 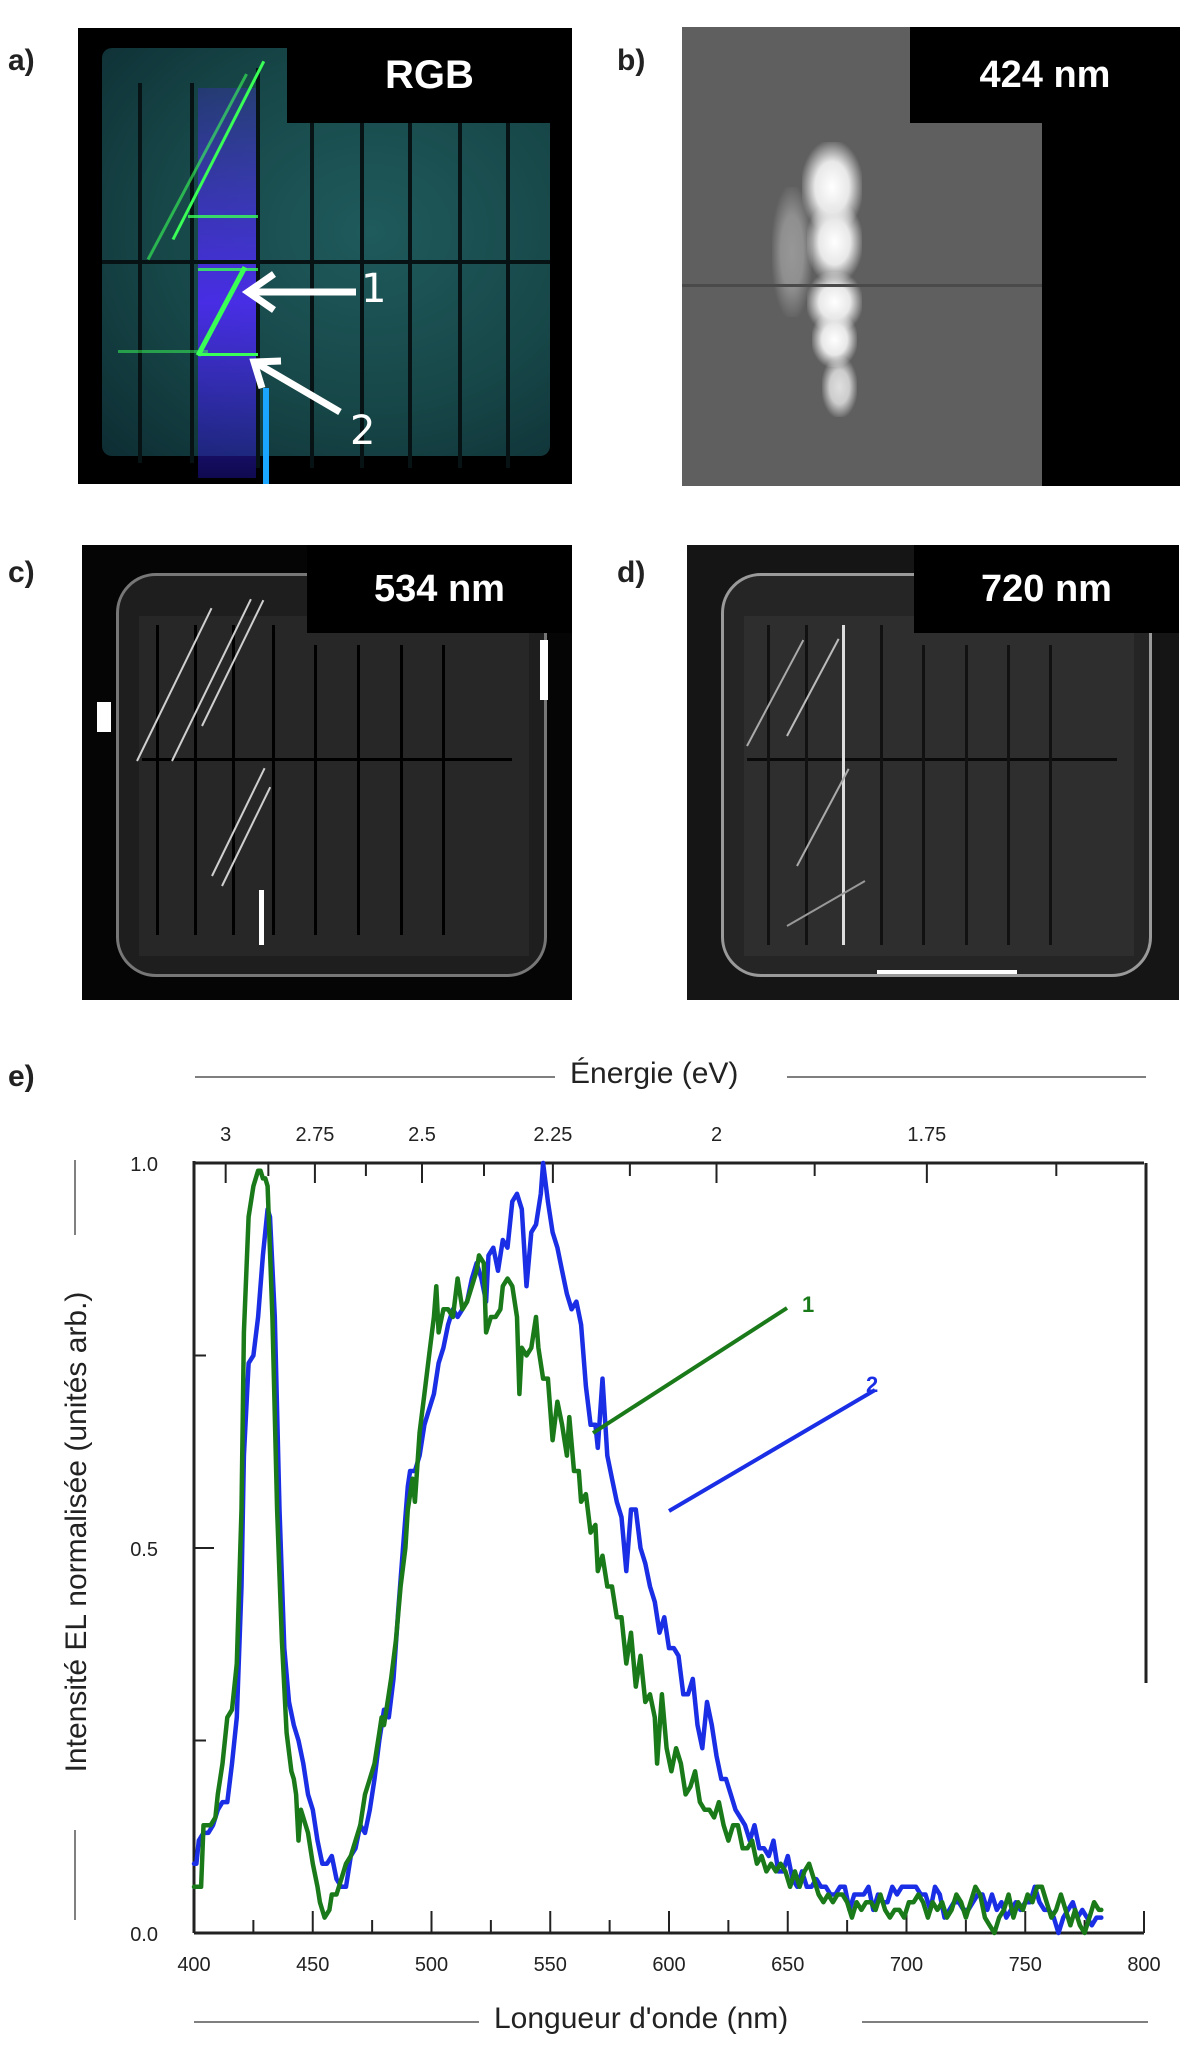 I want to click on panel-letter-a: a), so click(x=21, y=60).